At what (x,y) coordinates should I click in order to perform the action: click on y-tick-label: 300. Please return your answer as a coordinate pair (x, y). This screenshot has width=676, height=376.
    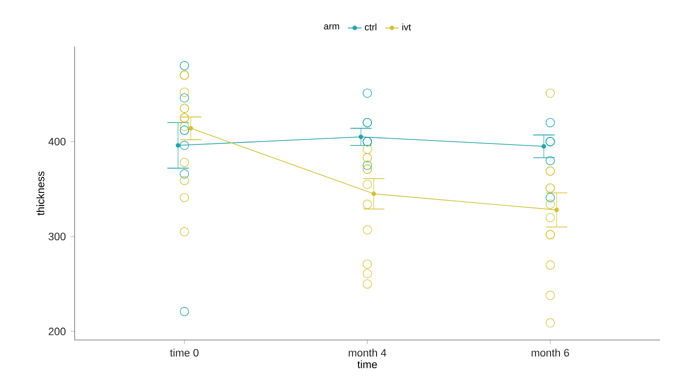
    Looking at the image, I should click on (57, 236).